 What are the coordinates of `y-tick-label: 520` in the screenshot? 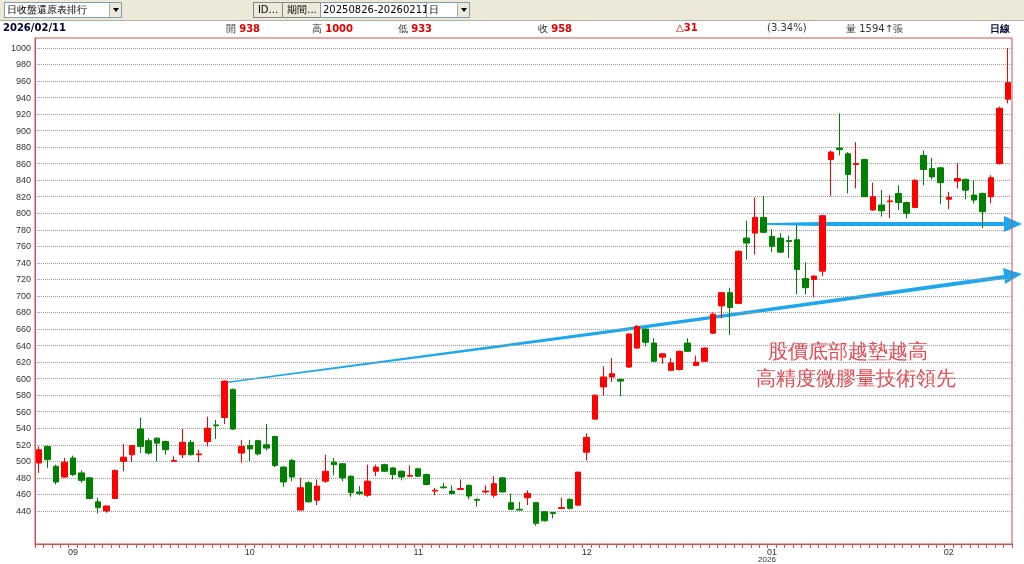 It's located at (23, 444).